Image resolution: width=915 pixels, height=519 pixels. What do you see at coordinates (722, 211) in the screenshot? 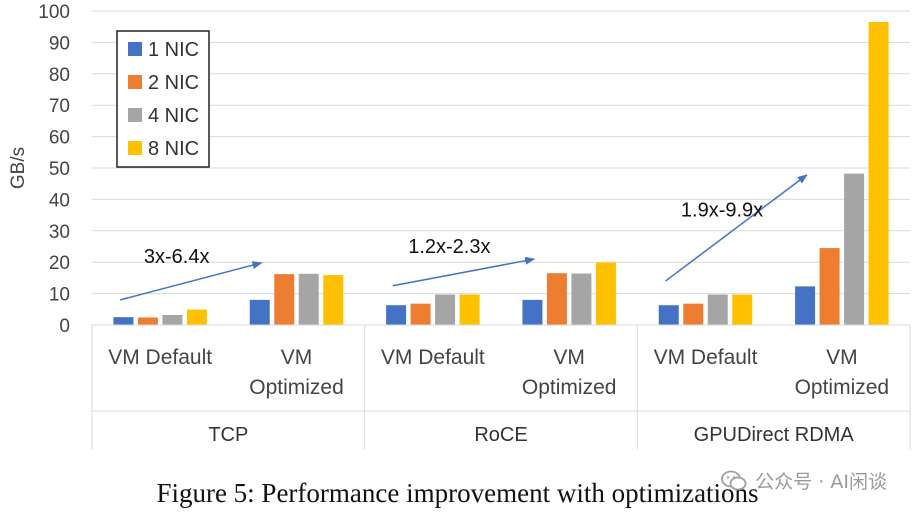
I see `annotation-label: 1.9x-9.9x` at bounding box center [722, 211].